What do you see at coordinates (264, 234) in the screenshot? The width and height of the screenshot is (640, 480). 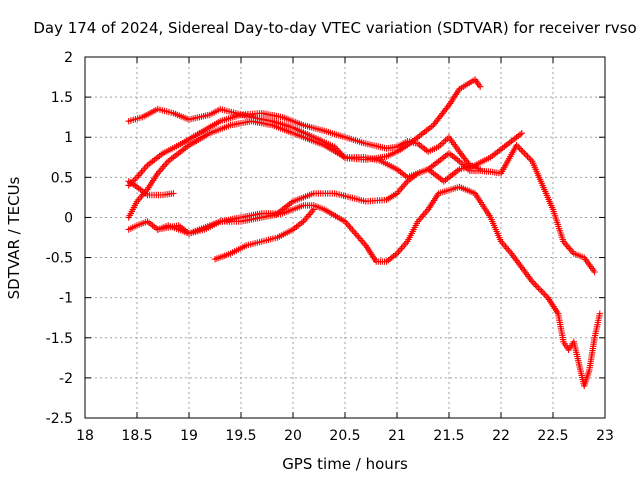 I see `series-arc-g` at bounding box center [264, 234].